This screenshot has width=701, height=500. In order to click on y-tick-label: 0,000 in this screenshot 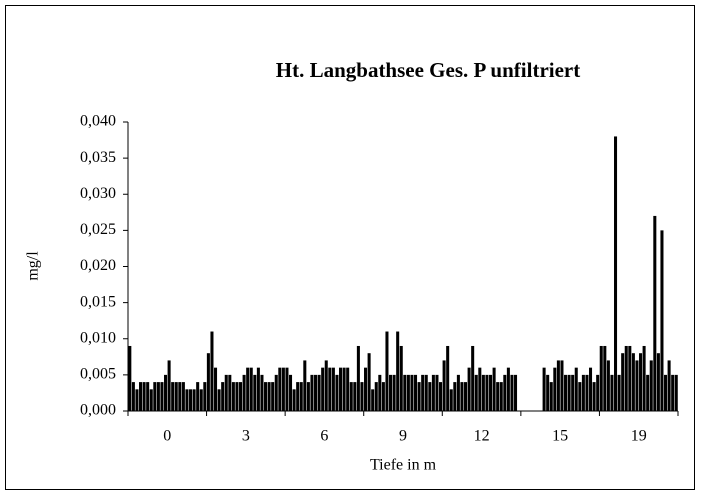, I will do `click(98, 410)`.